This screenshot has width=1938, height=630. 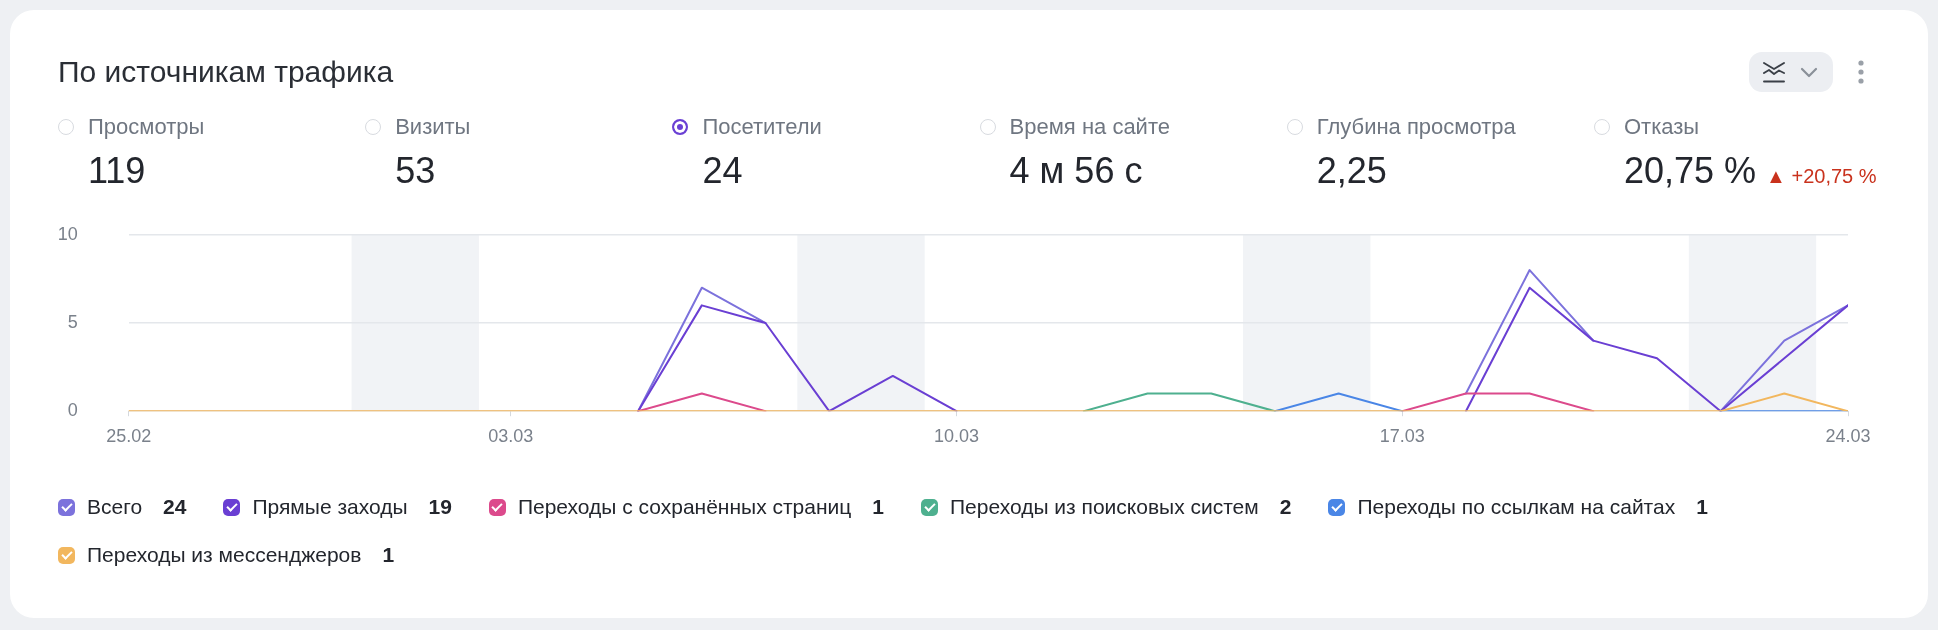 What do you see at coordinates (511, 435) in the screenshot?
I see `x-tick-label: 03.03` at bounding box center [511, 435].